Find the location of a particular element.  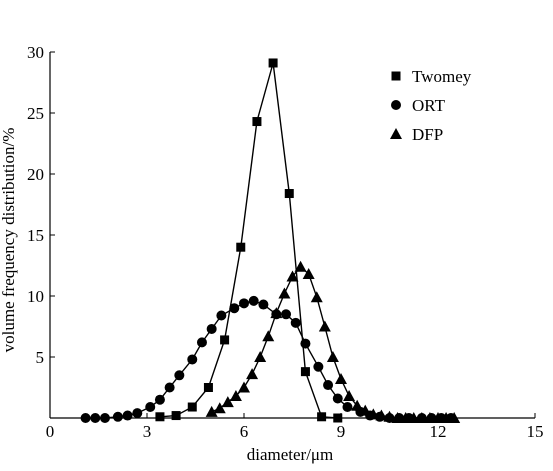

legend-marker-dfp is located at coordinates (396, 133).